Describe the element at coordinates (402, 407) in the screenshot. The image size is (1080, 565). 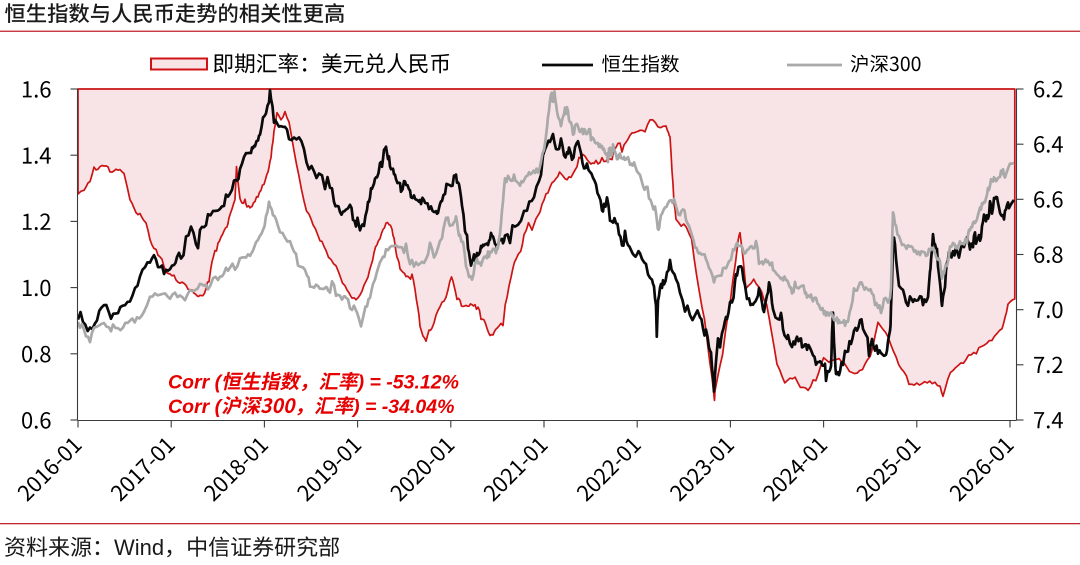
I see `svg-text: ) = -34.04%` at that location.